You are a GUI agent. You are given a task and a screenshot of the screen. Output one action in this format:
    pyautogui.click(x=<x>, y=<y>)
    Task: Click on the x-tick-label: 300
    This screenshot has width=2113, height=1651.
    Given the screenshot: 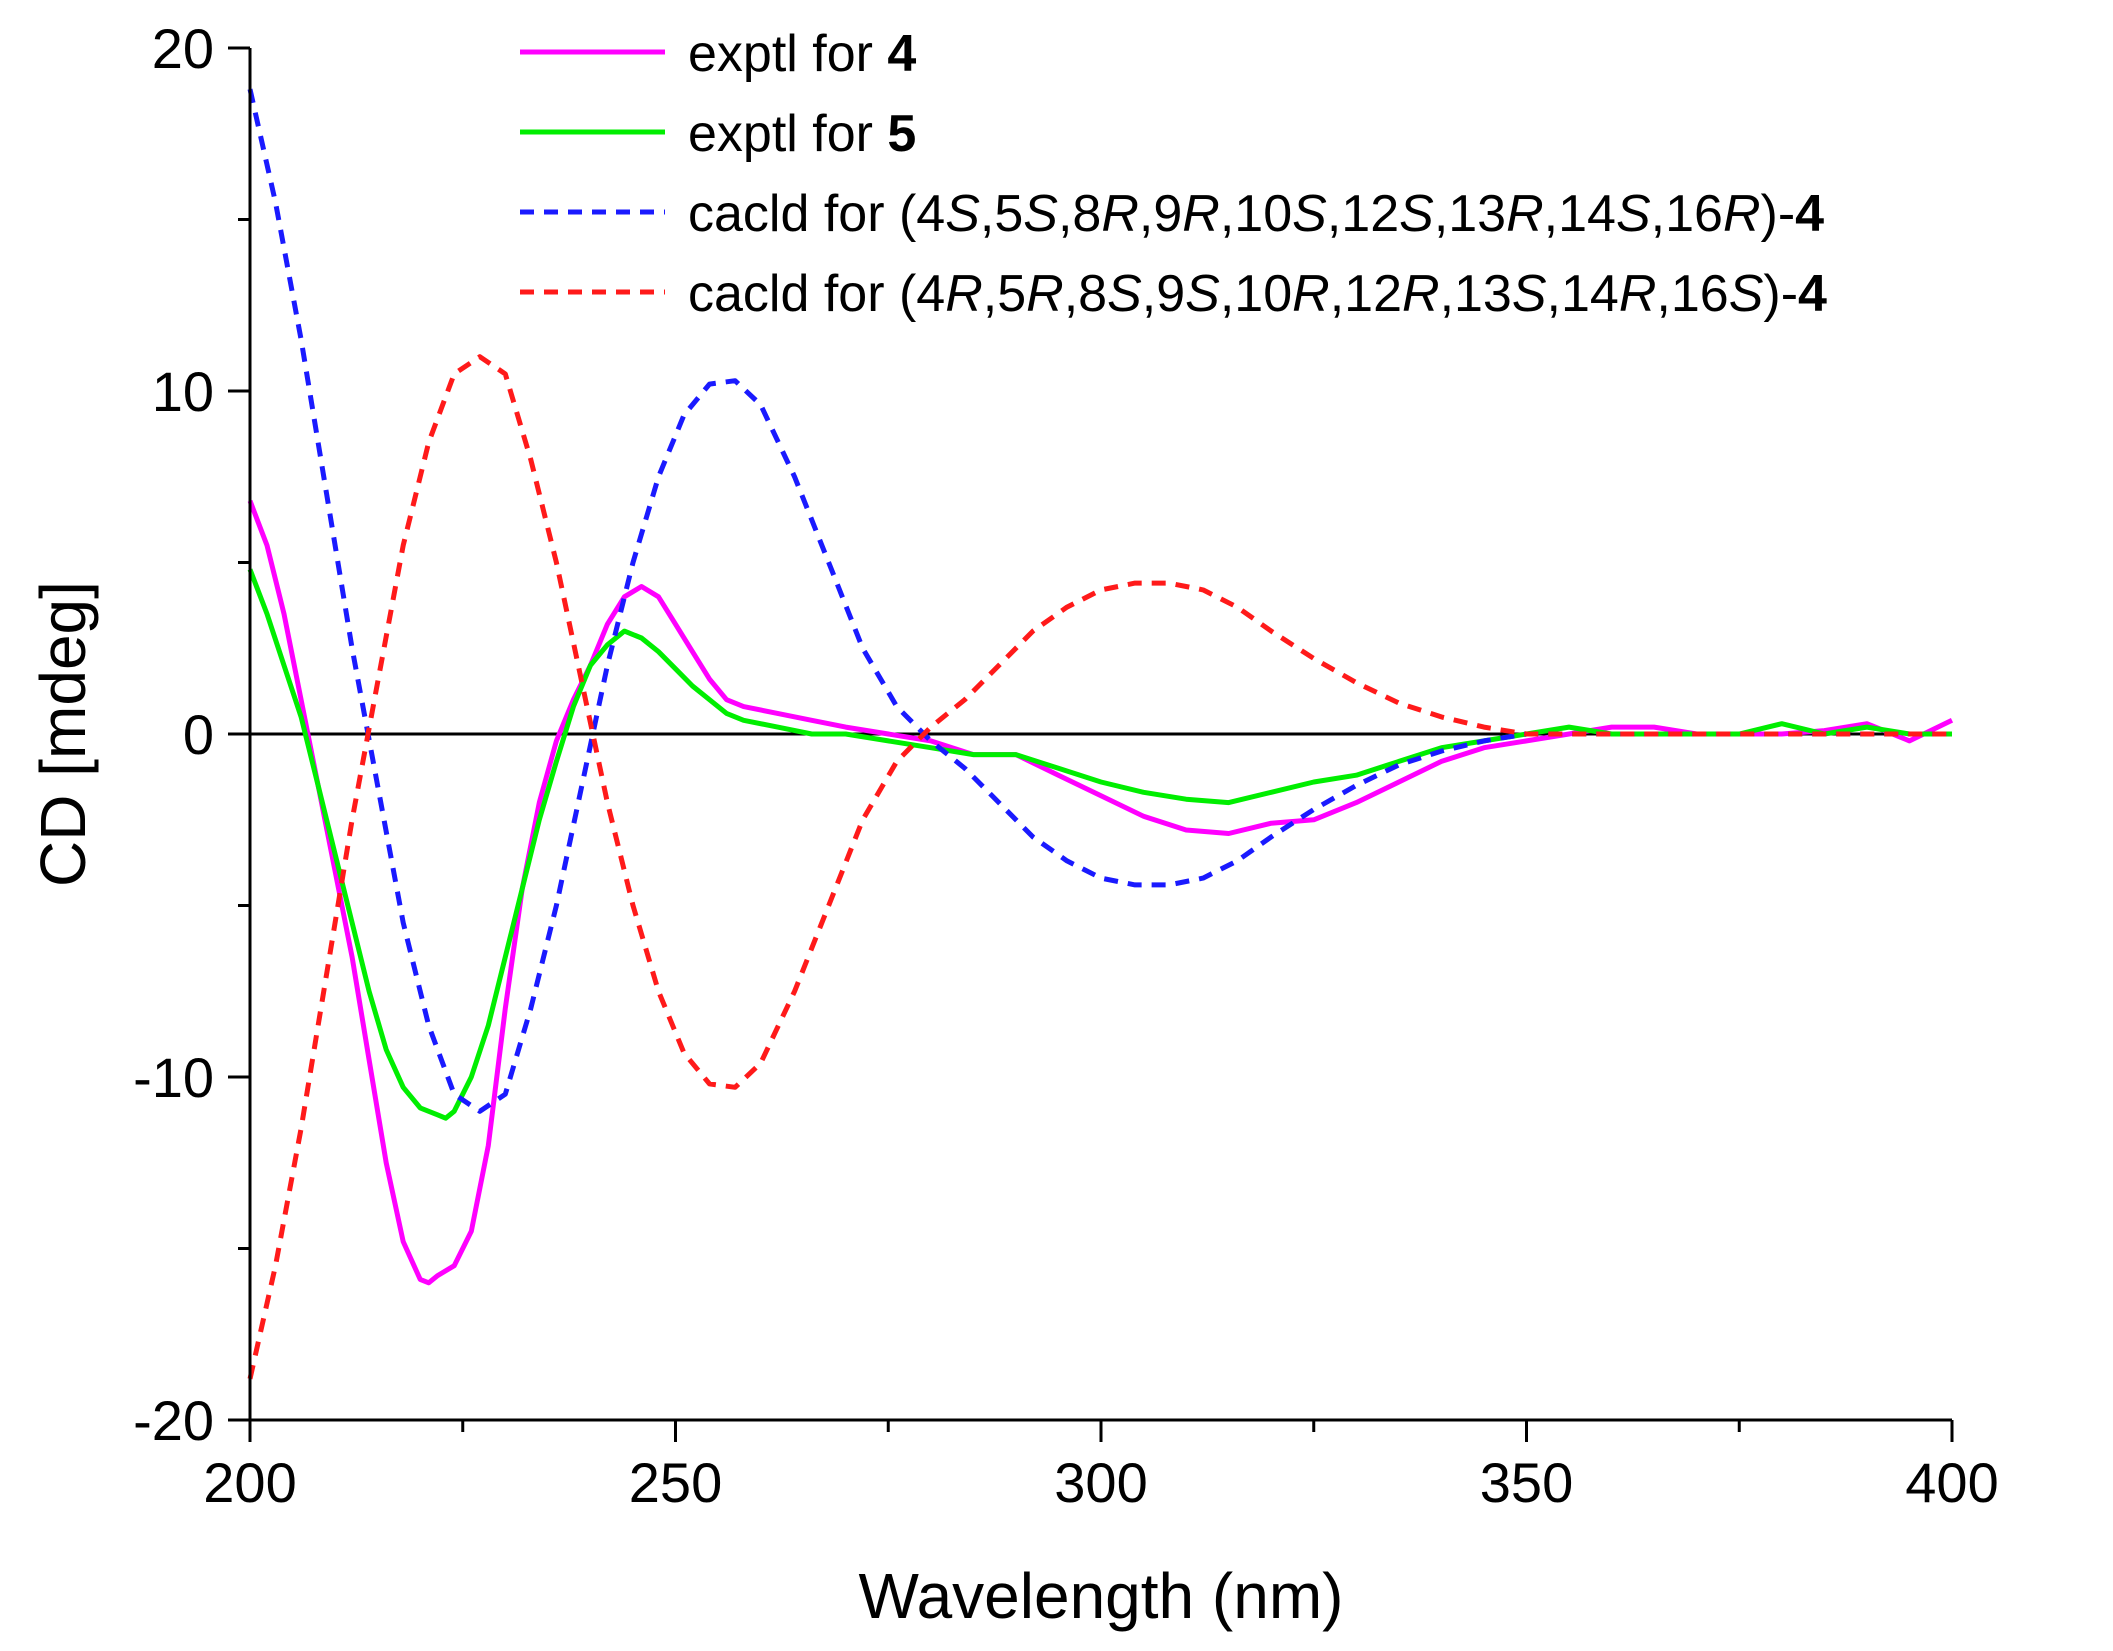 What is the action you would take?
    pyautogui.click(x=1100, y=1482)
    